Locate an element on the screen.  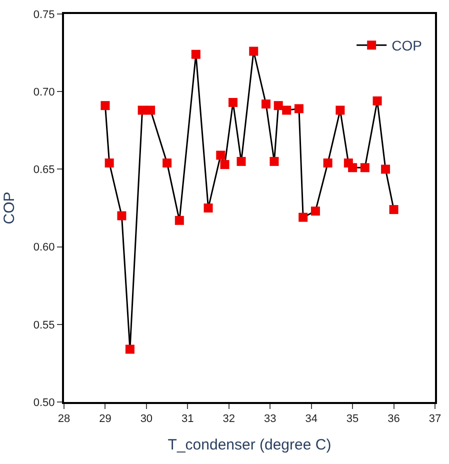
y-tick-label: 0.65 is located at coordinates (44, 170).